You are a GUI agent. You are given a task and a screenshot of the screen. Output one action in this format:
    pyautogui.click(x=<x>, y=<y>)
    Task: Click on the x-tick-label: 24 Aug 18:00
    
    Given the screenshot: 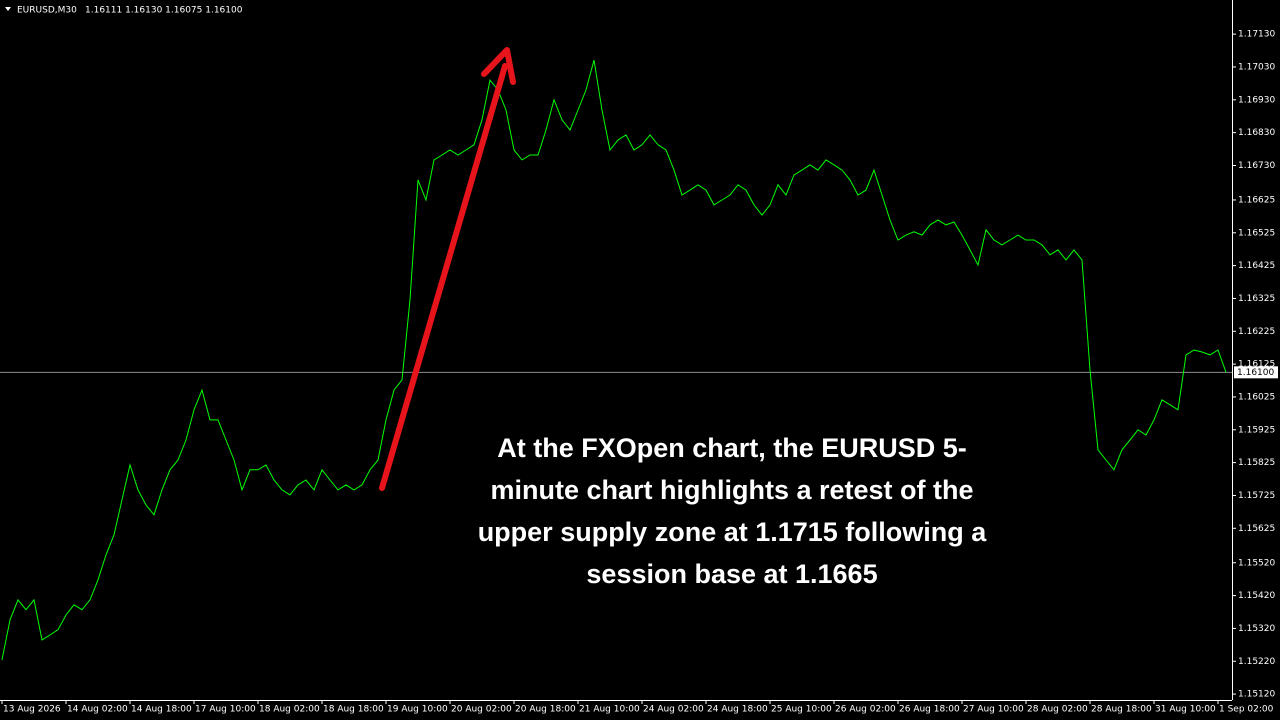 What is the action you would take?
    pyautogui.click(x=737, y=710)
    